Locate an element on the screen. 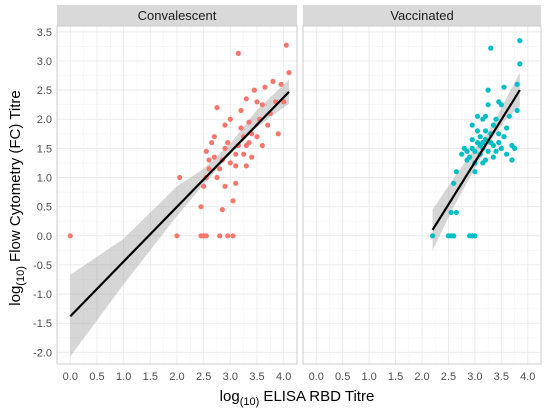 Image resolution: width=550 pixels, height=408 pixels. x-tick-label: 2.5 is located at coordinates (448, 377).